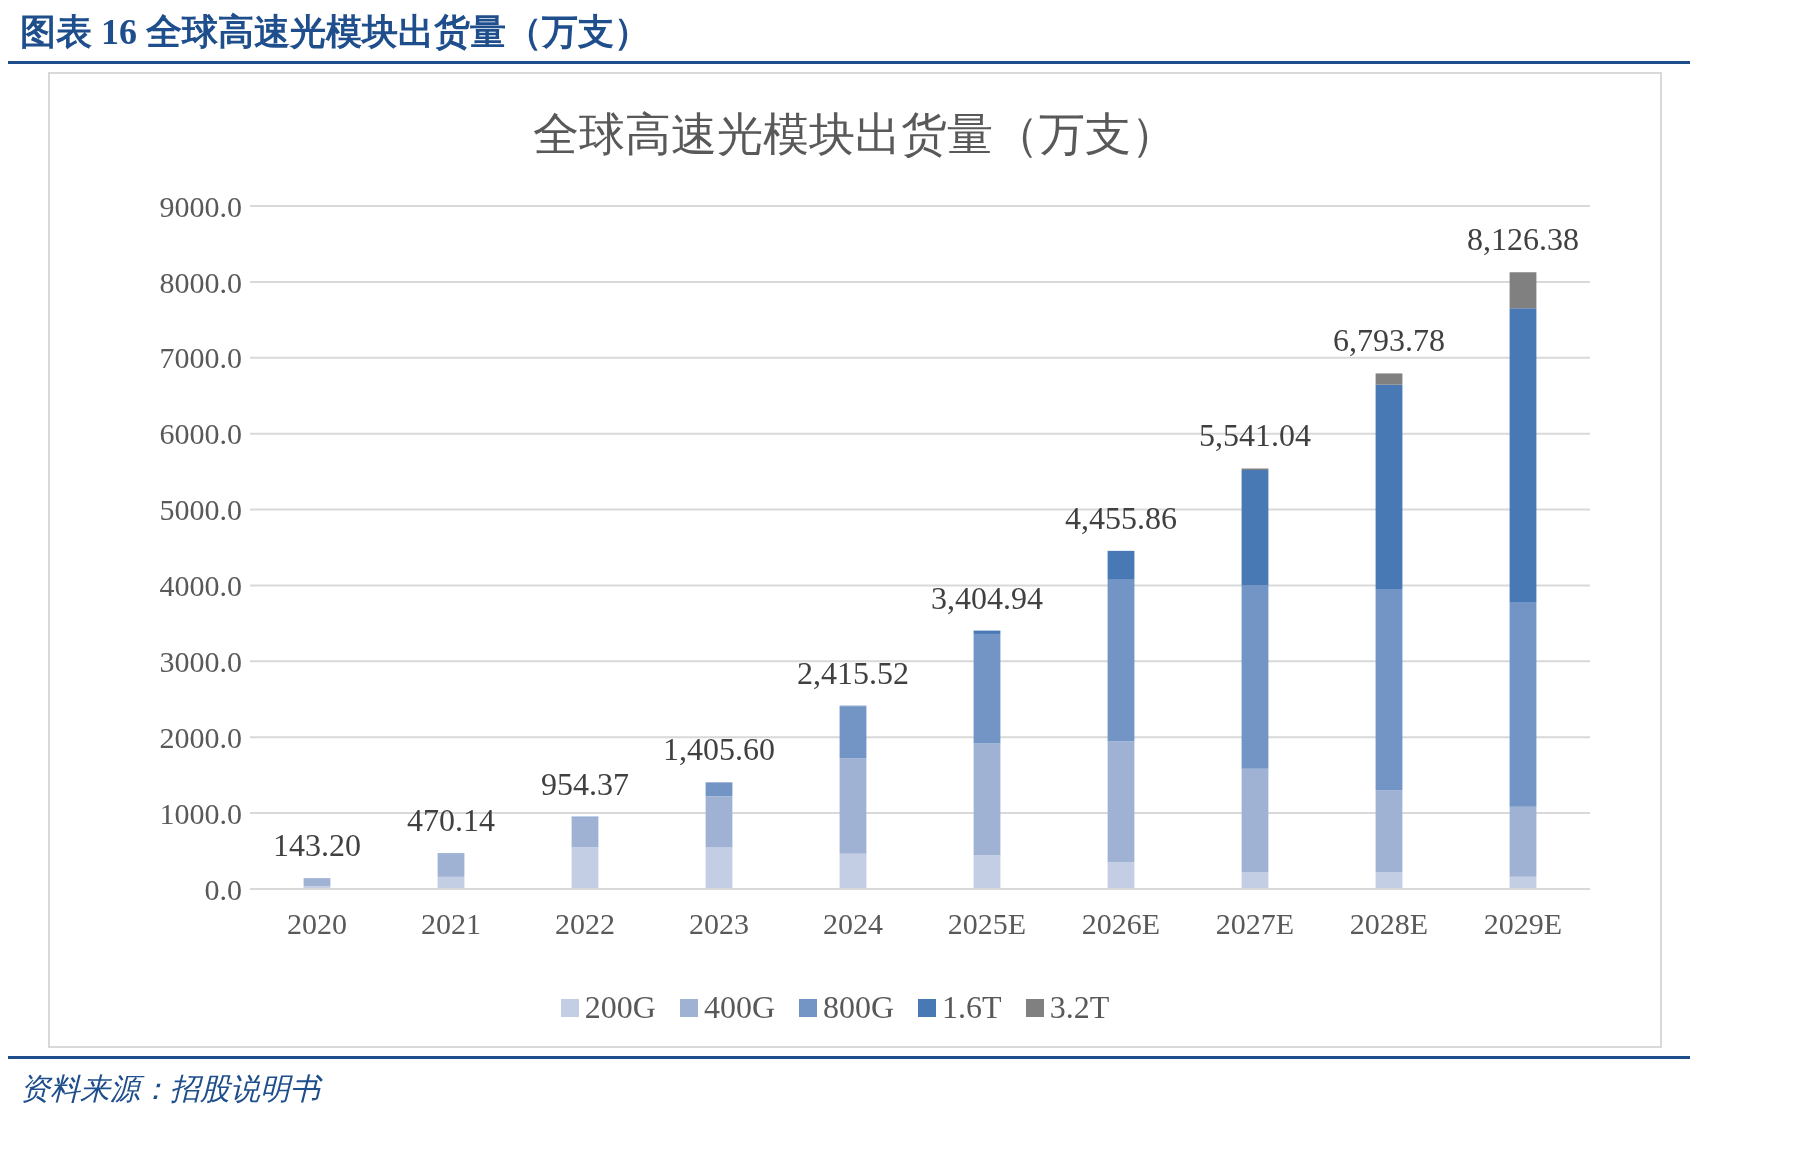 The image size is (1801, 1173). Describe the element at coordinates (317, 845) in the screenshot. I see `total-label: 143.20` at that location.